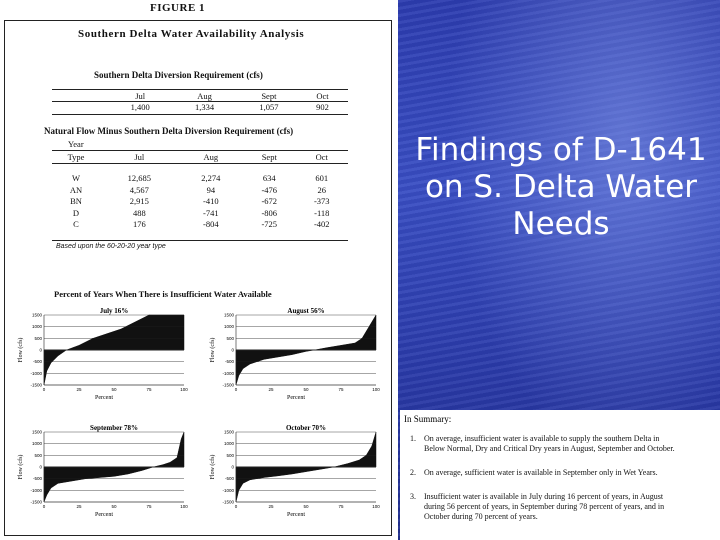 This screenshot has width=720, height=540. What do you see at coordinates (321, 224) in the screenshot?
I see `table-cell: -402` at bounding box center [321, 224].